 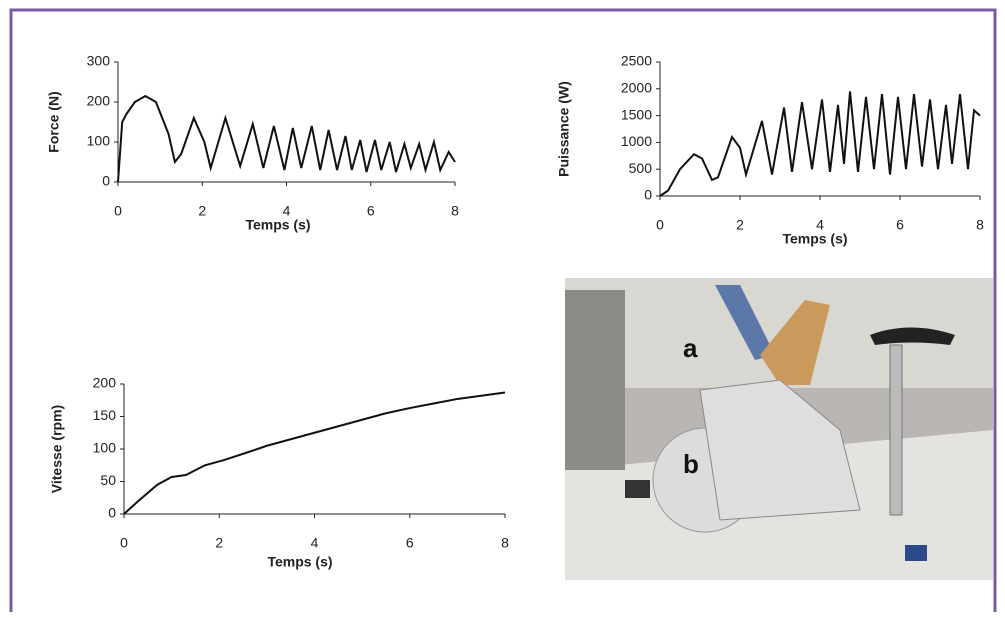 I want to click on photo-pedal, so click(x=916, y=553).